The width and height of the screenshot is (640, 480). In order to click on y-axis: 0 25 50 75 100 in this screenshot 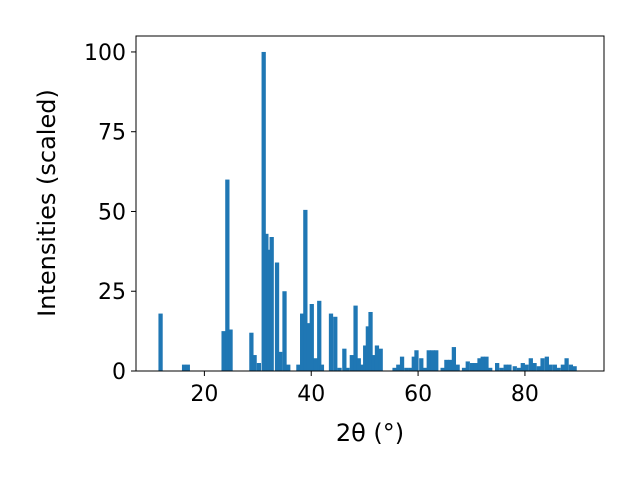, I will do `click(110, 213)`.